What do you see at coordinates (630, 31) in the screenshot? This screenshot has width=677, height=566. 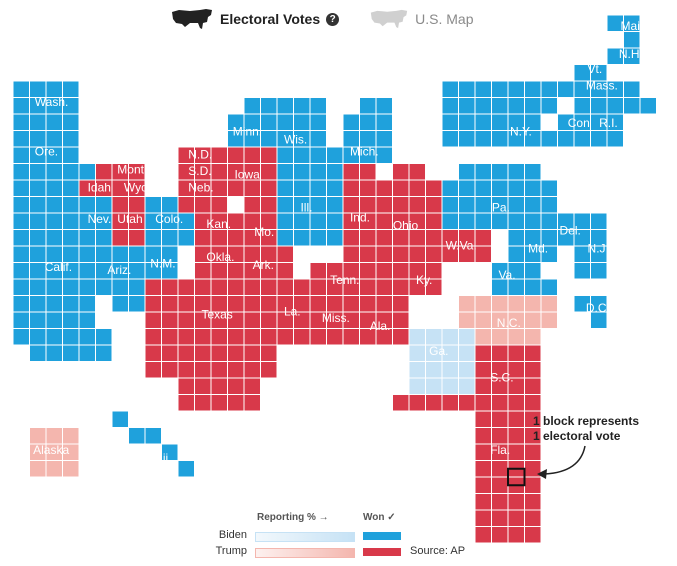 I see `state-maine: Maine` at bounding box center [630, 31].